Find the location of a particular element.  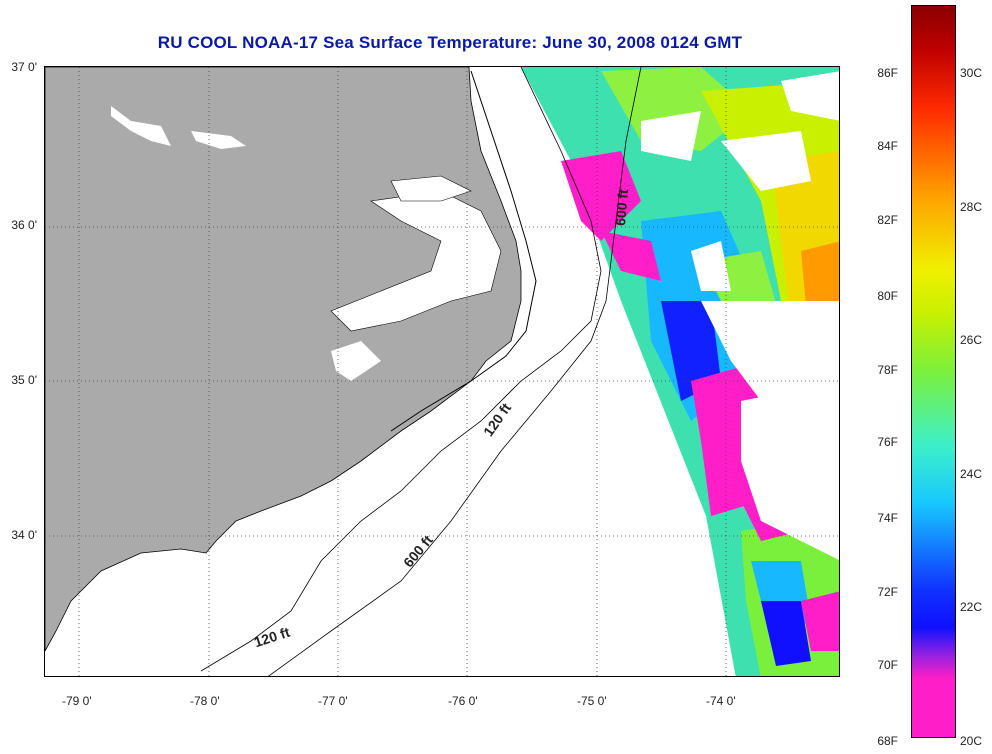

outer-banks is located at coordinates (463, 251).